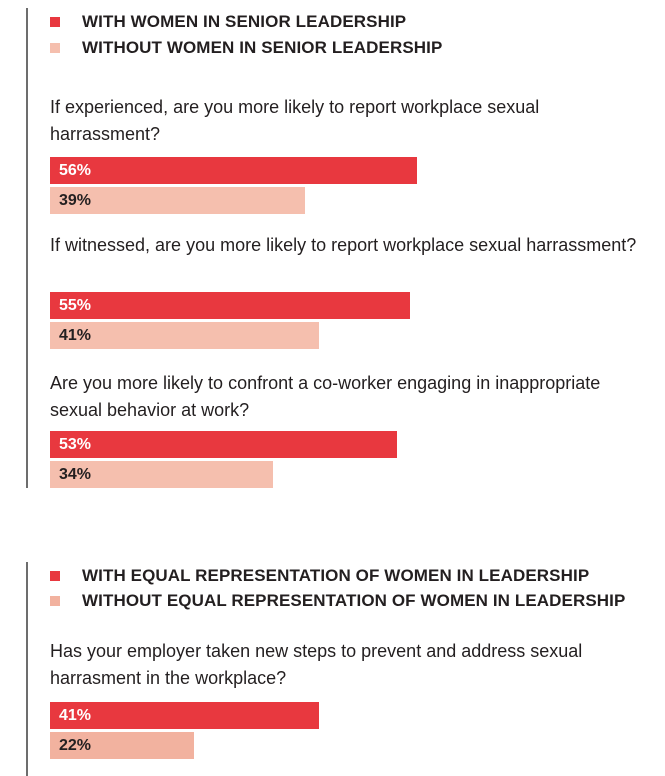  I want to click on chart-1-vertical-rule, so click(27, 248).